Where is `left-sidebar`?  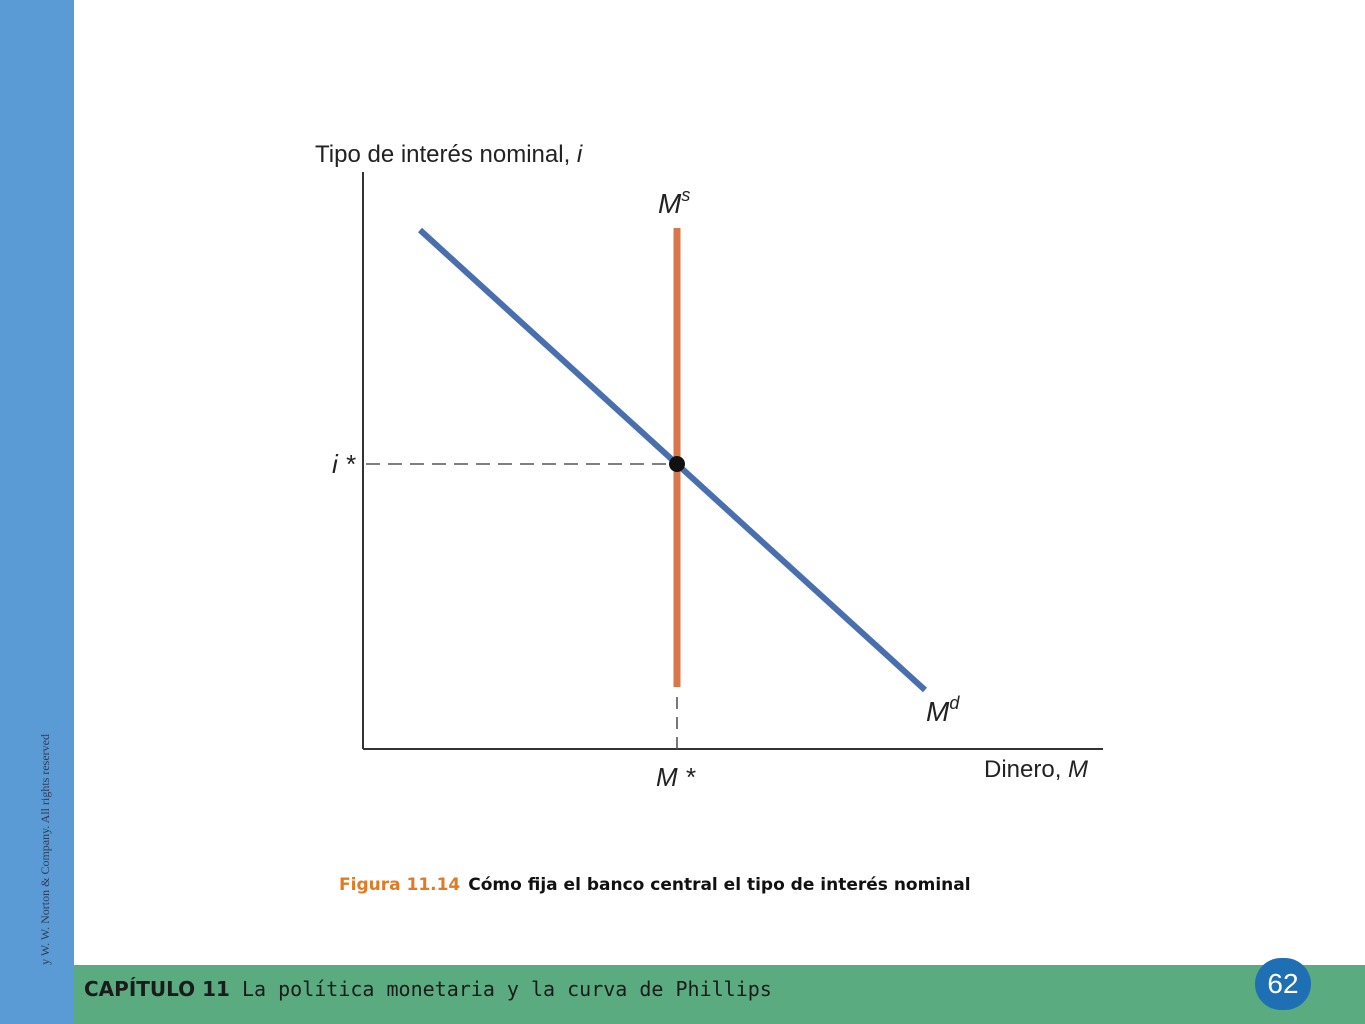 left-sidebar is located at coordinates (37, 512).